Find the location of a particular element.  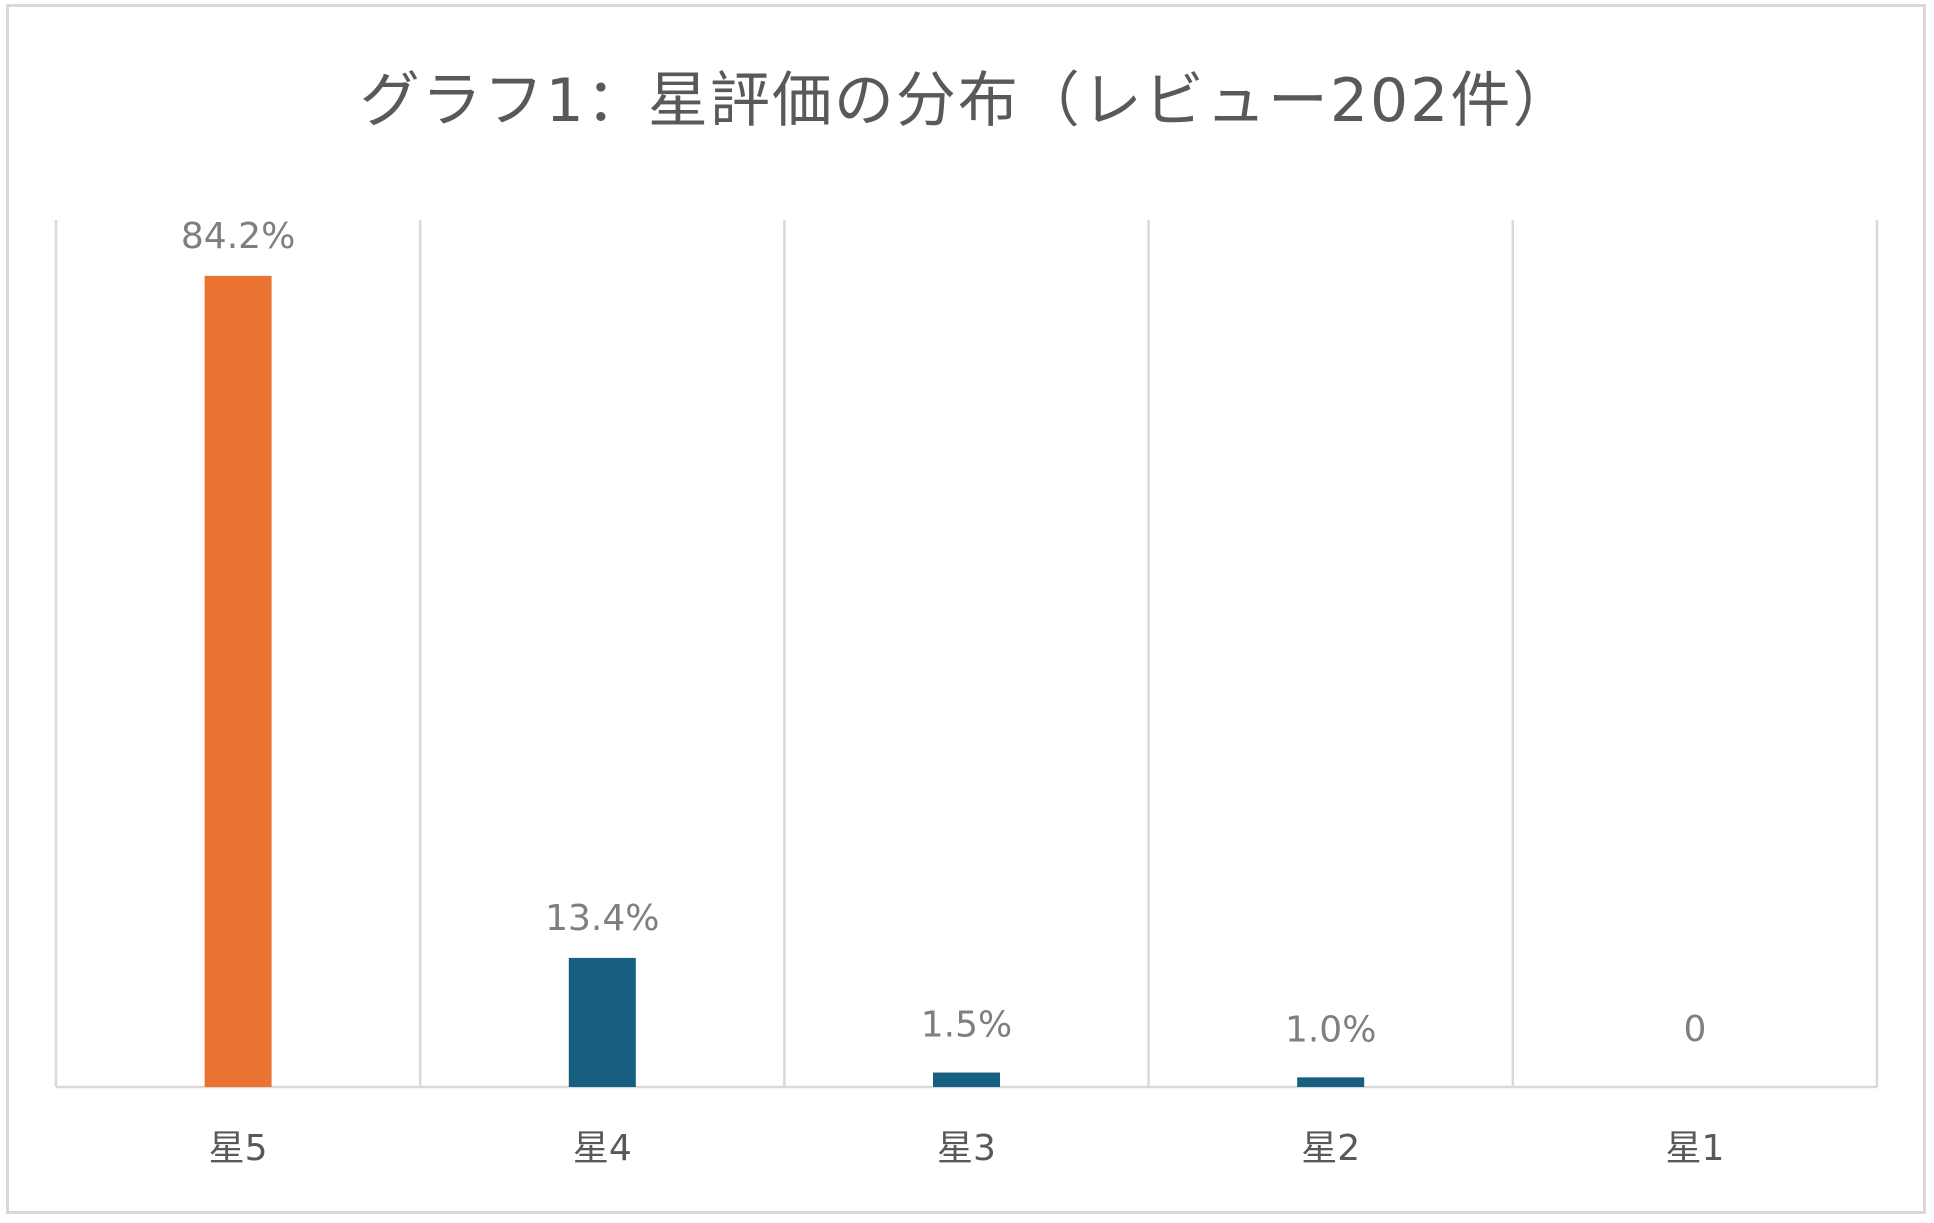

x-tick-label: 星4 is located at coordinates (602, 1148).